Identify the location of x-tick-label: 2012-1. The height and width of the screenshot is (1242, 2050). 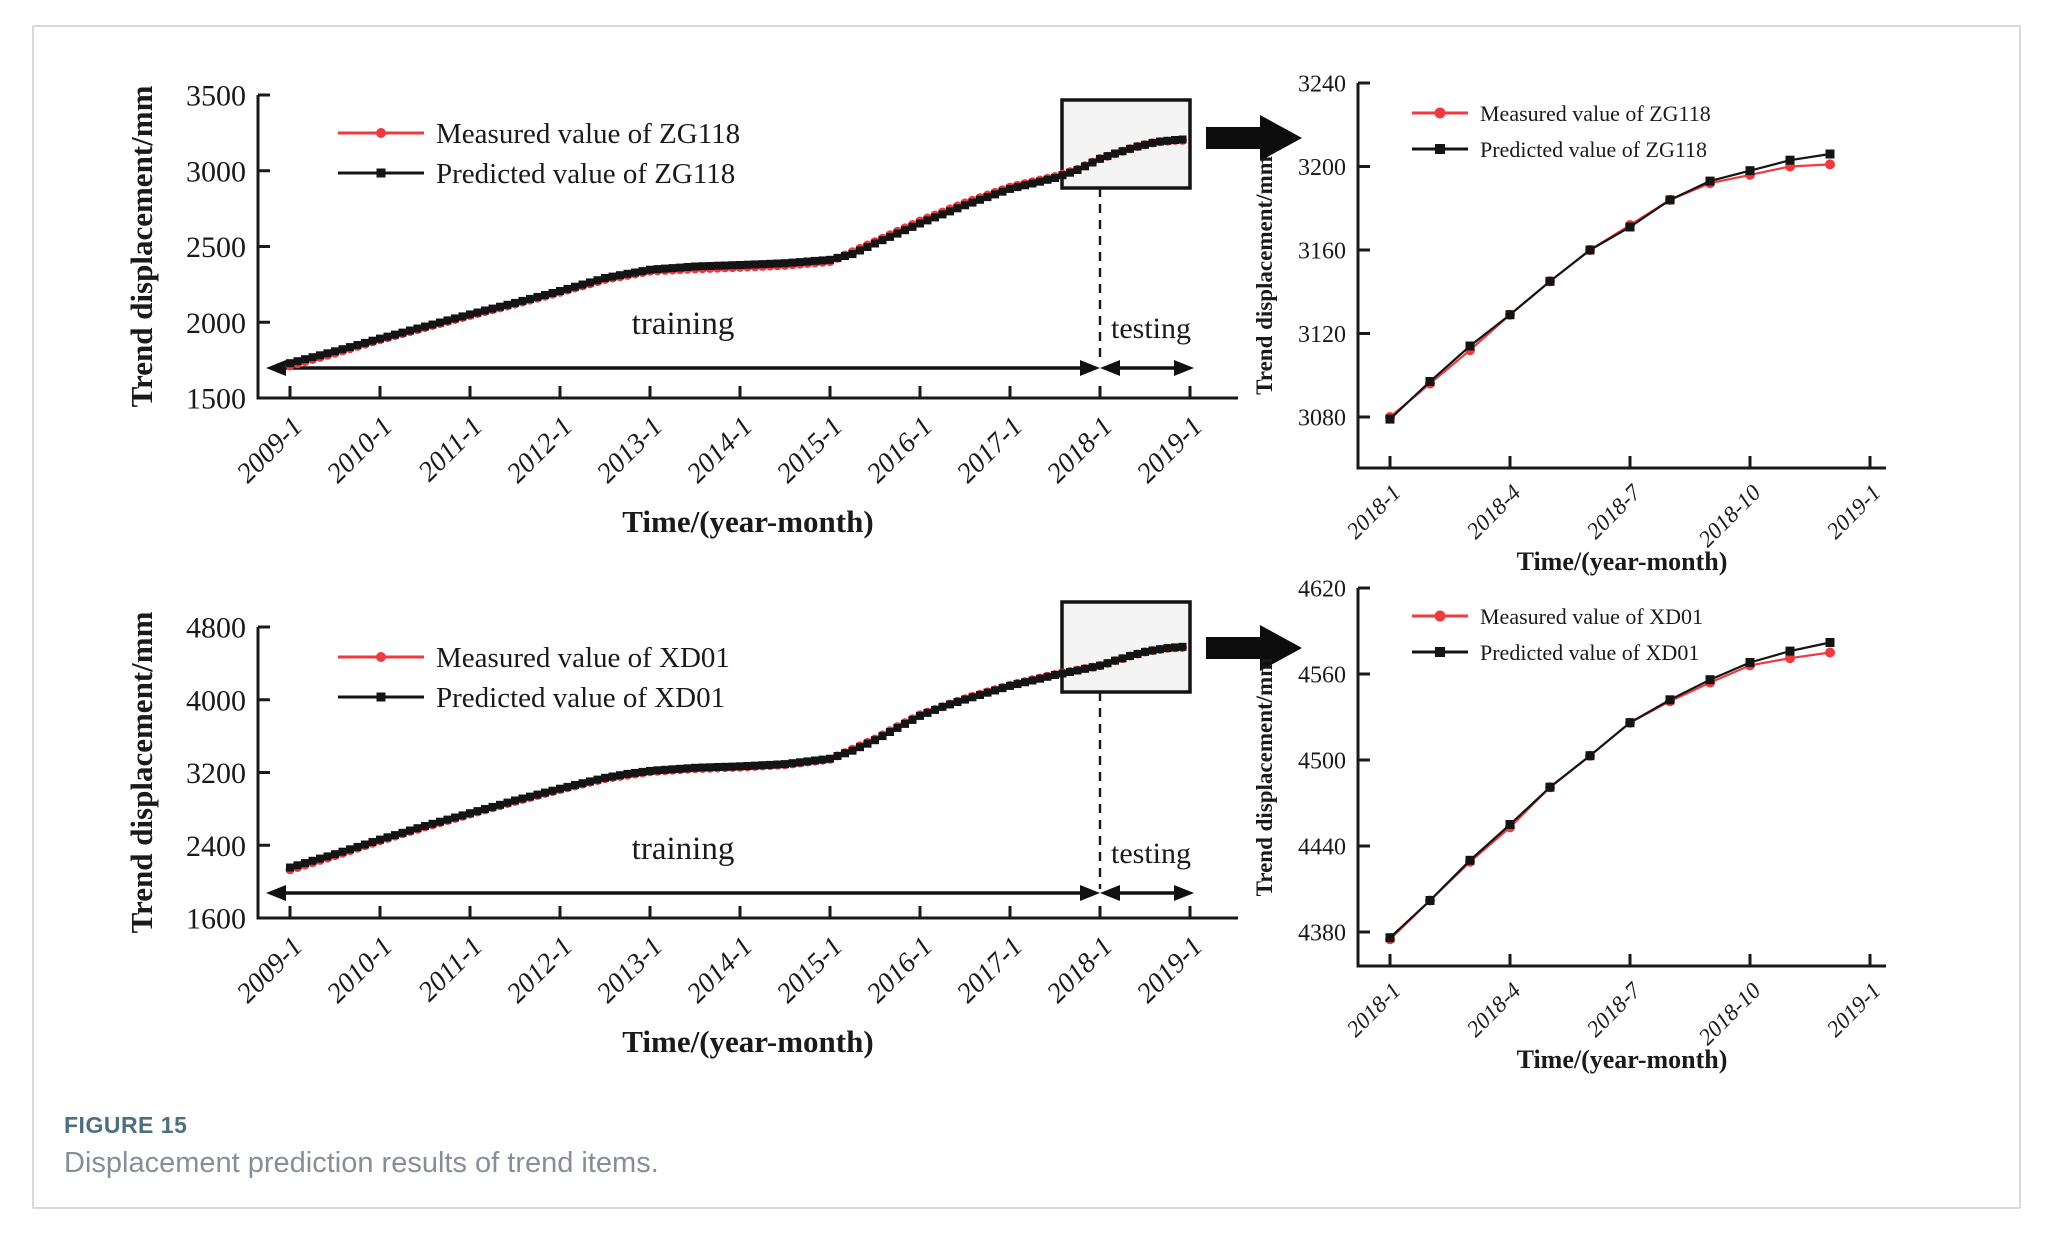
(540, 970).